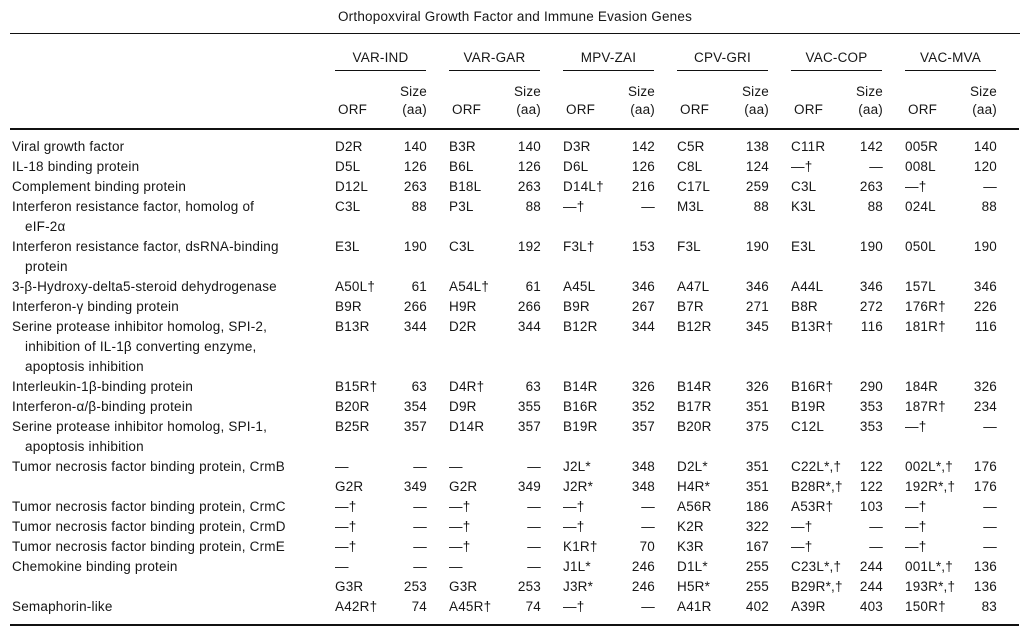 The height and width of the screenshot is (638, 1029). I want to click on virus-group-header: VAC-MVA, so click(962, 52).